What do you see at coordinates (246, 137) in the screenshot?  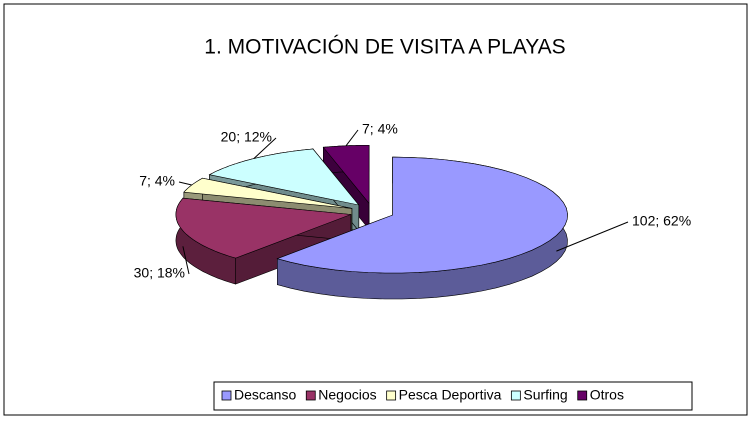 I see `data-label: 20; 12%` at bounding box center [246, 137].